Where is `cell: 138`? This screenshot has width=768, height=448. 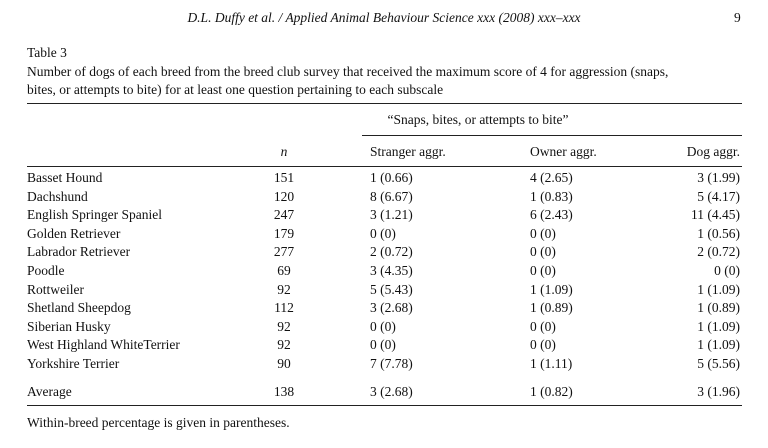 cell: 138 is located at coordinates (284, 391).